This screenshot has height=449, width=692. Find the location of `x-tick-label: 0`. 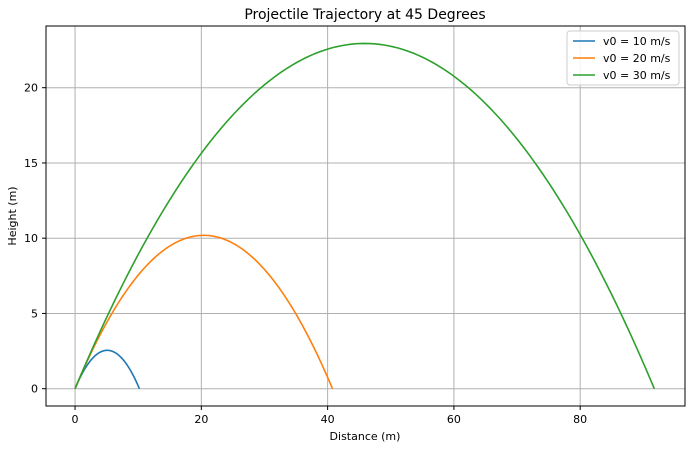

x-tick-label: 0 is located at coordinates (75, 419).